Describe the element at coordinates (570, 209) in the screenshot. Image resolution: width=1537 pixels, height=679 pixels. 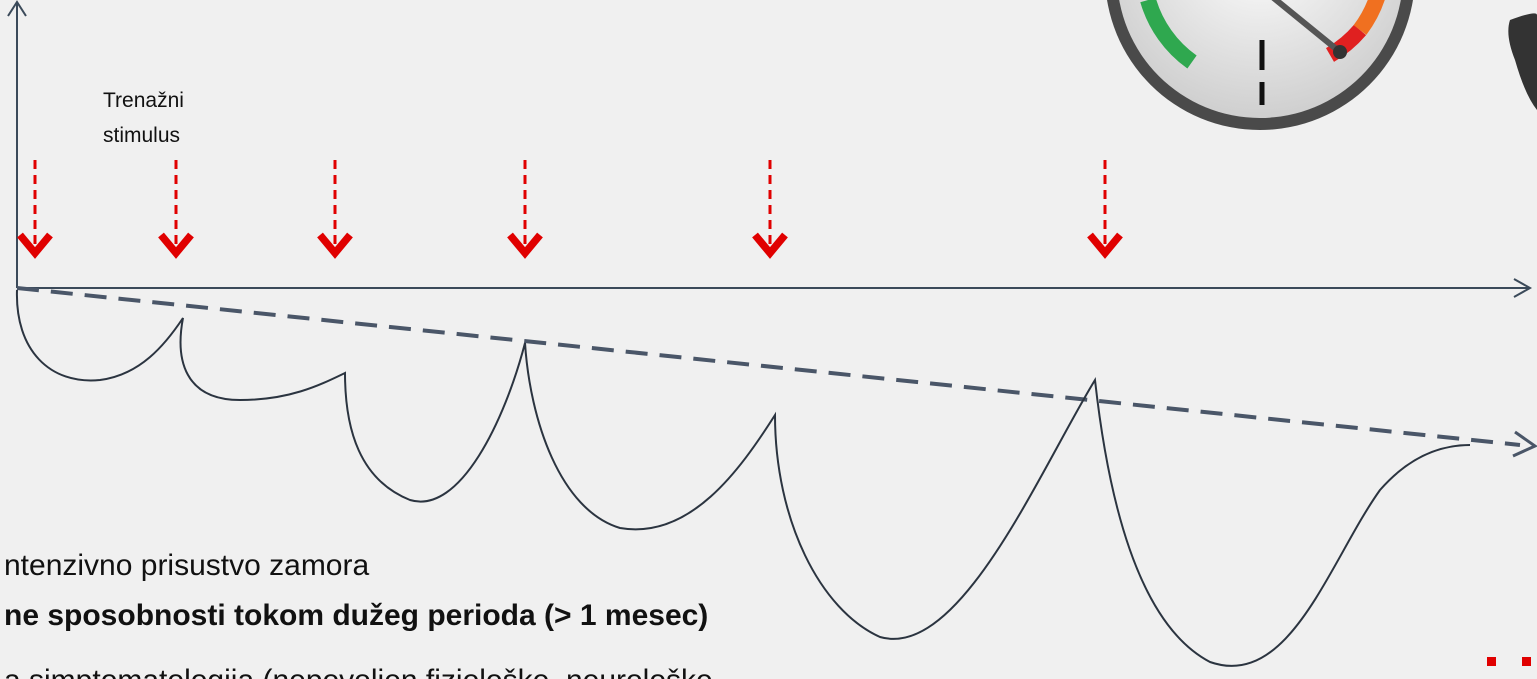
I see `stimulus-arrows` at that location.